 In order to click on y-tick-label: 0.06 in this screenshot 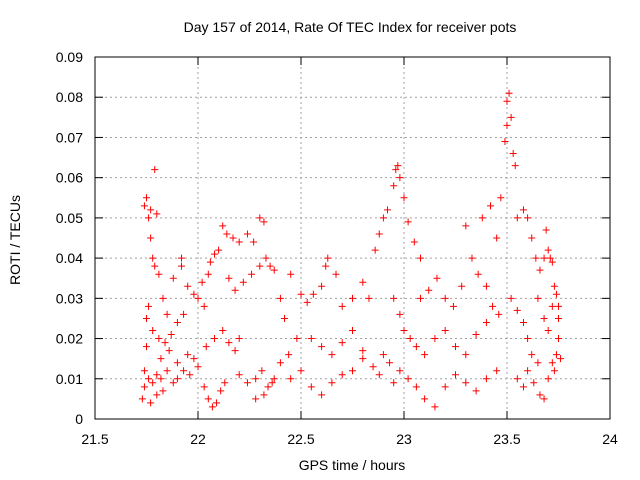, I will do `click(69, 178)`.